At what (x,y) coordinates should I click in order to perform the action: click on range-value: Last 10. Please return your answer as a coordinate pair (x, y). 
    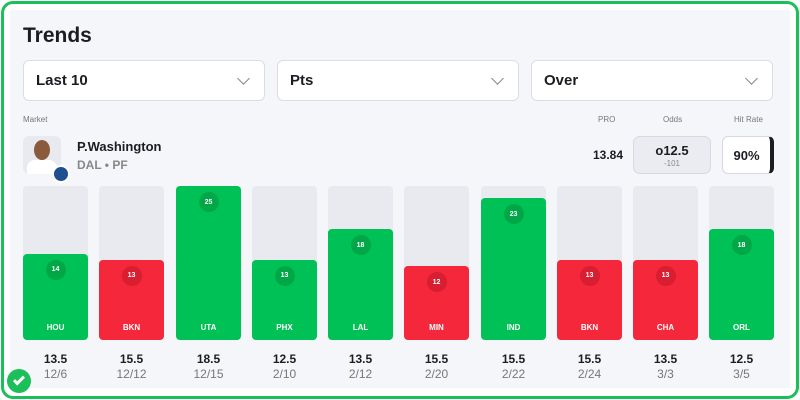
    Looking at the image, I should click on (62, 80).